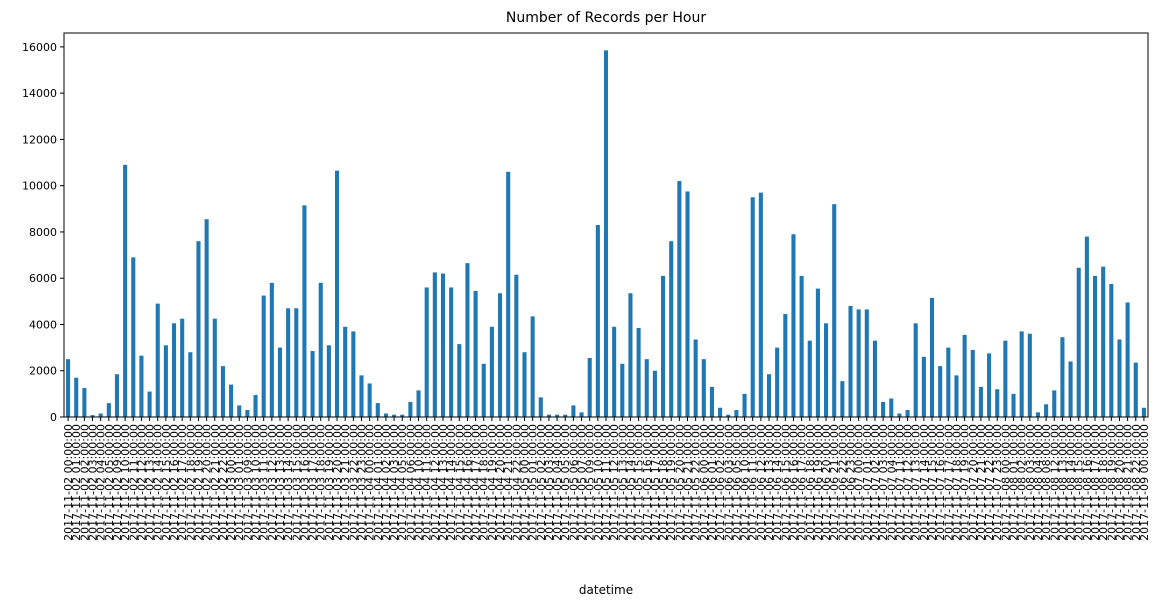 The width and height of the screenshot is (1161, 607). Describe the element at coordinates (39, 139) in the screenshot. I see `y-tick-label: 12000` at that location.